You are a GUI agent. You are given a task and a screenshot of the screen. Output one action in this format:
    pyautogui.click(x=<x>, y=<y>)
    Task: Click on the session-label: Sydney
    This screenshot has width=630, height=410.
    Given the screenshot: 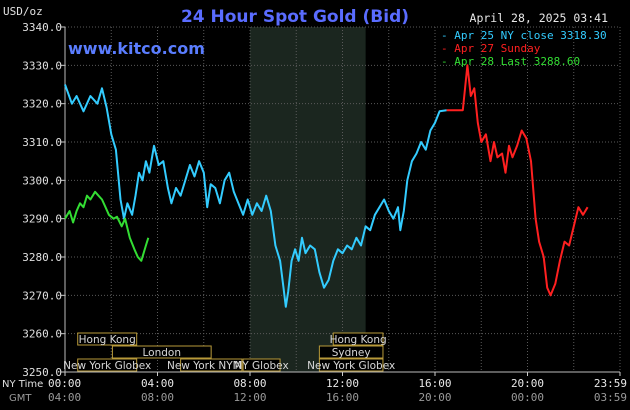 What is the action you would take?
    pyautogui.click(x=351, y=353)
    